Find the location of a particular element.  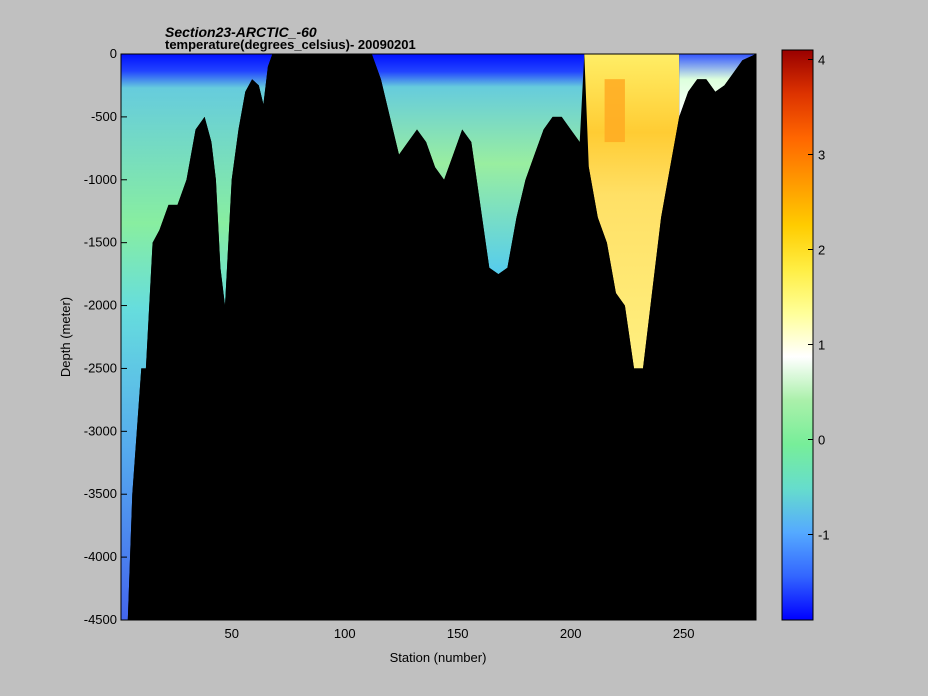

y-tick-label: -2000 is located at coordinates (100, 305).